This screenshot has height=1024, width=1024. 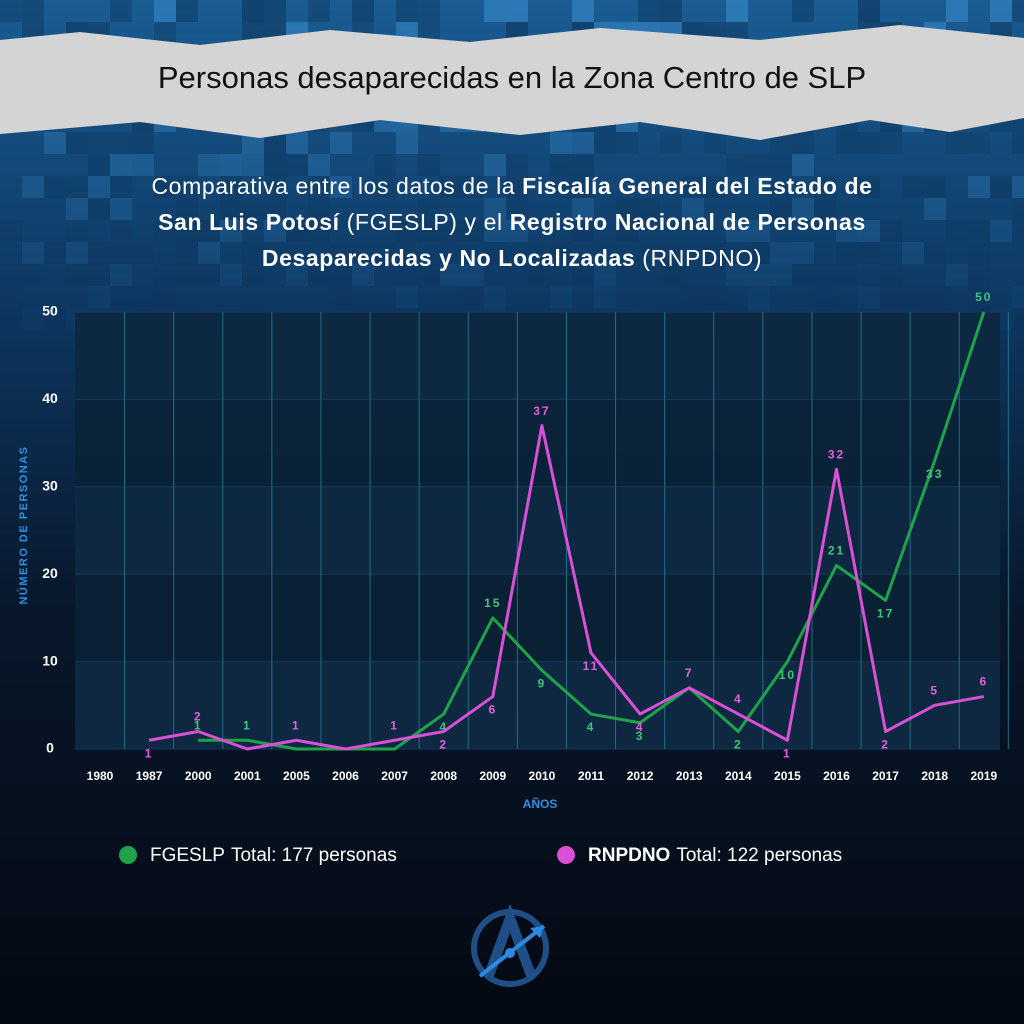 What do you see at coordinates (591, 666) in the screenshot?
I see `data-label: 11` at bounding box center [591, 666].